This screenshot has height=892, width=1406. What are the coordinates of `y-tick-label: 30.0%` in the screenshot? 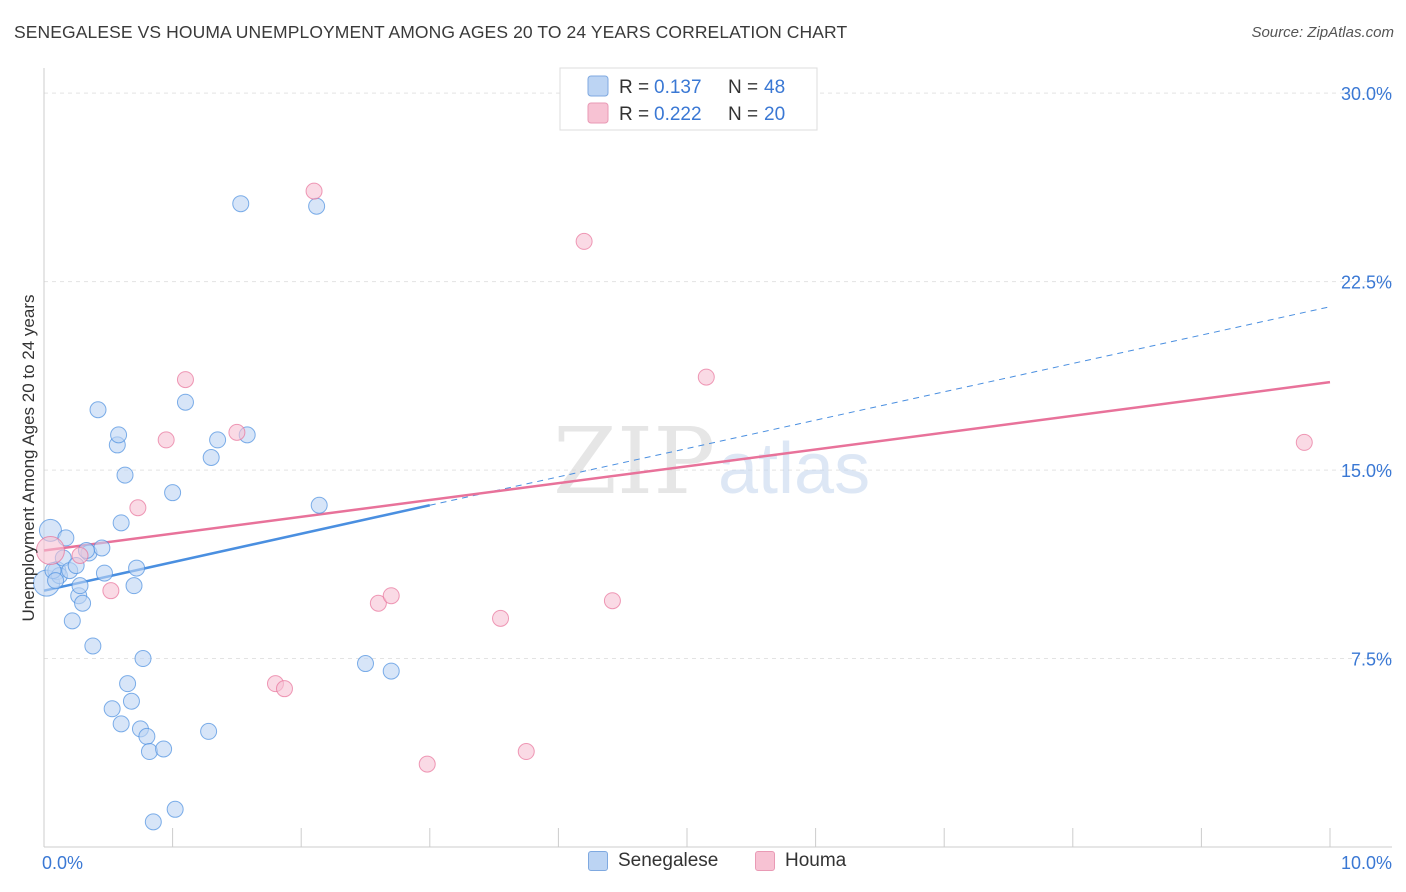 It's located at (1366, 94).